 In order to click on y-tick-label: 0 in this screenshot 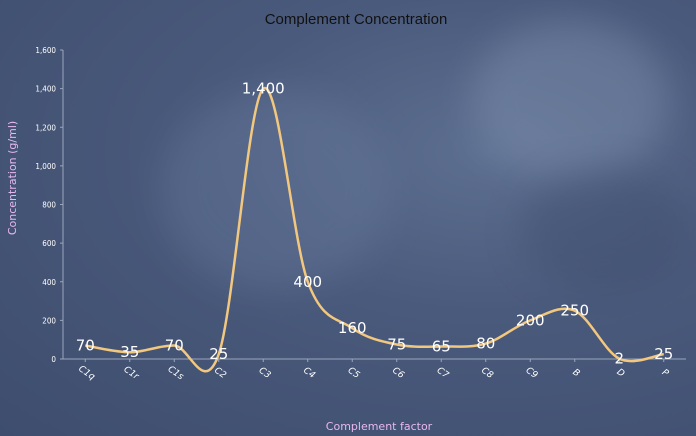, I will do `click(53, 359)`.